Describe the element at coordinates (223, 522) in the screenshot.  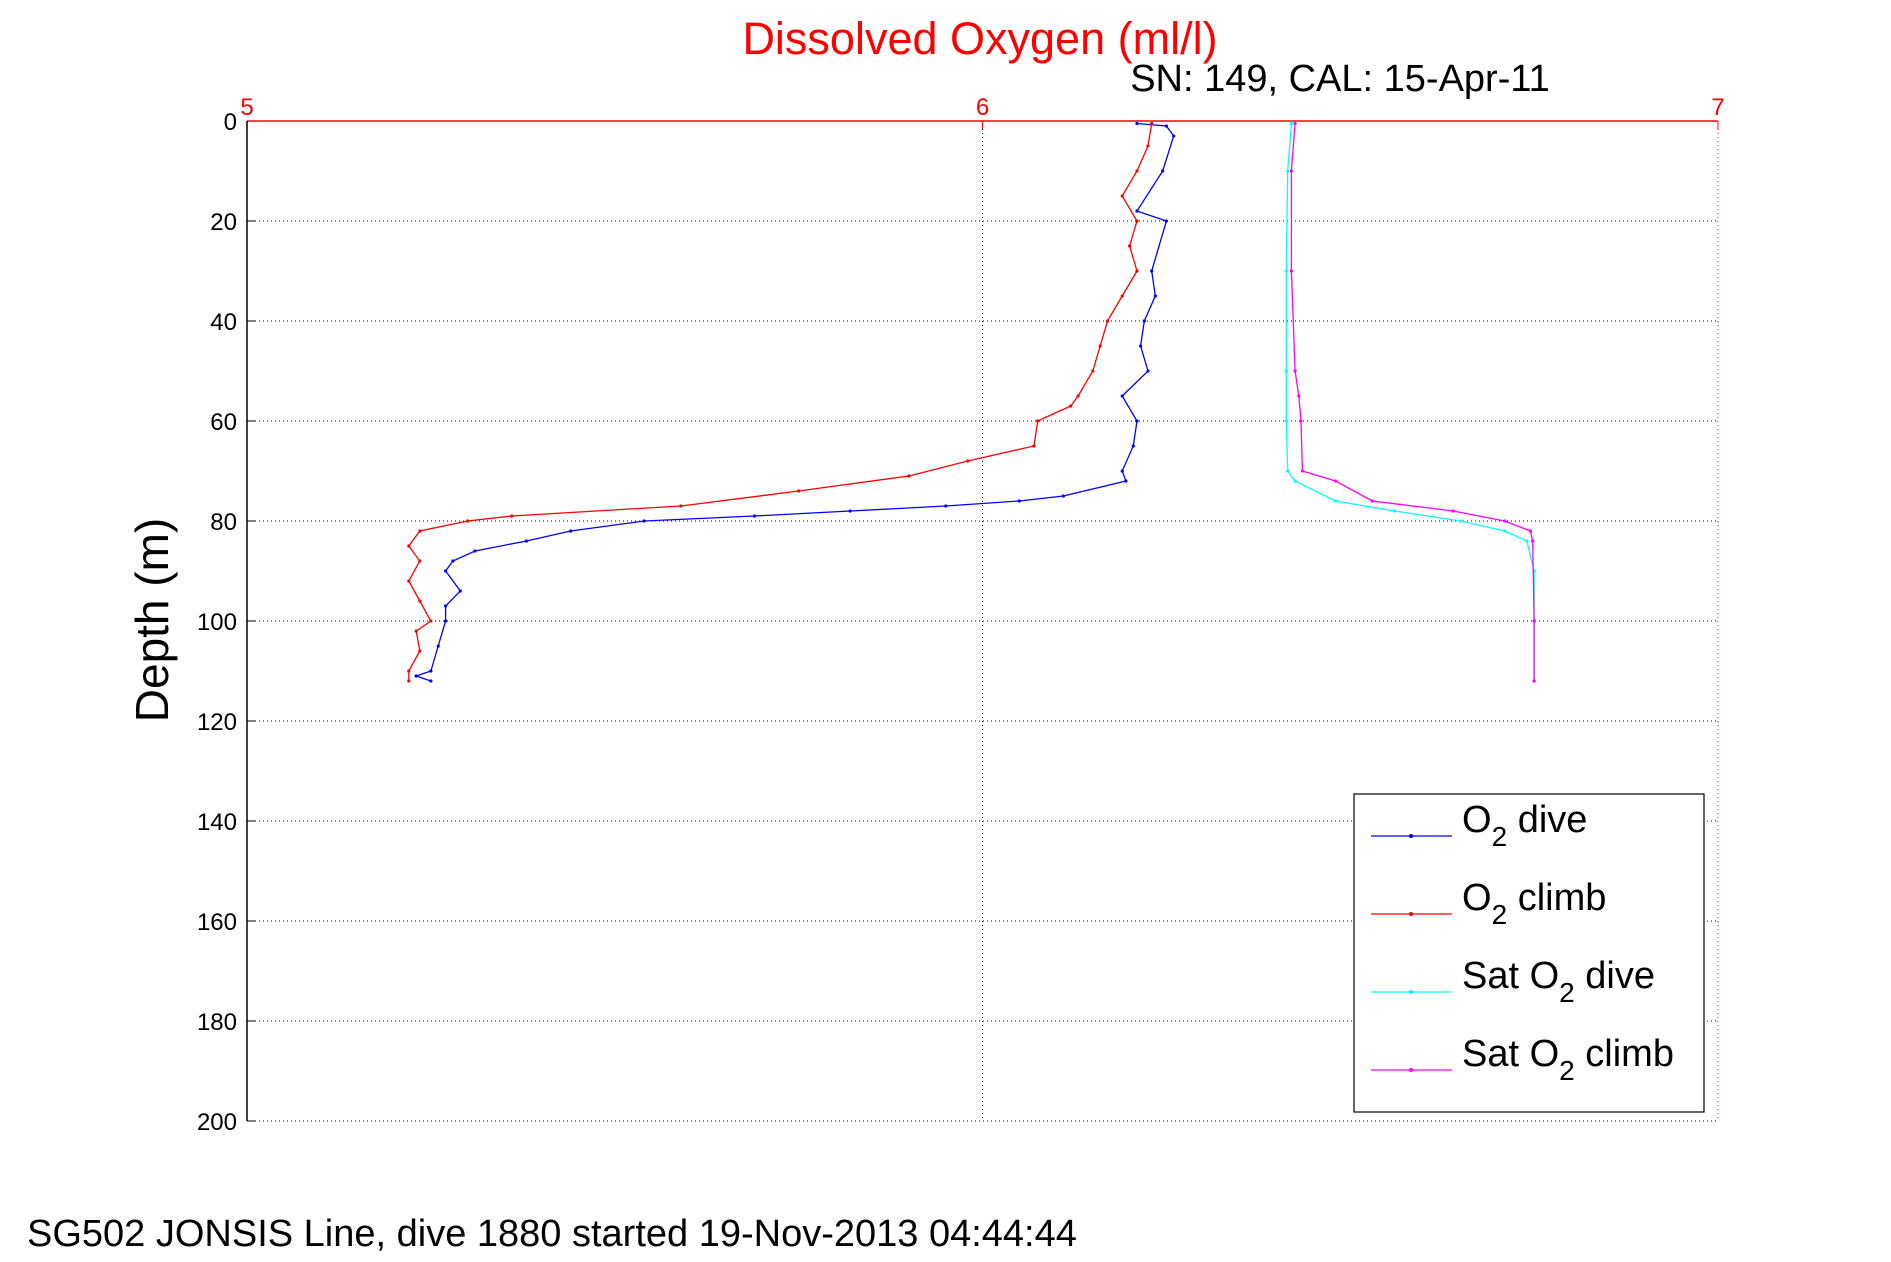
I see `y-tick-label: 80` at that location.